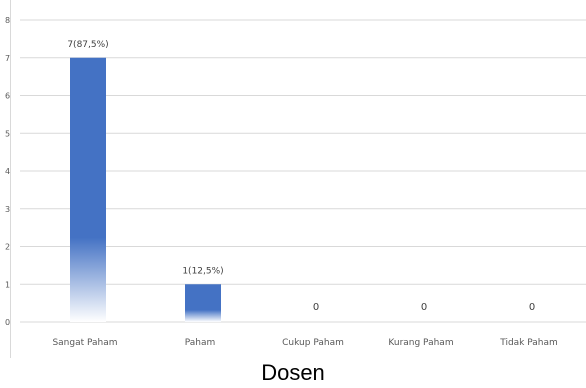 This screenshot has width=586, height=388. What do you see at coordinates (200, 343) in the screenshot?
I see `x-tick-label: Paham` at bounding box center [200, 343].